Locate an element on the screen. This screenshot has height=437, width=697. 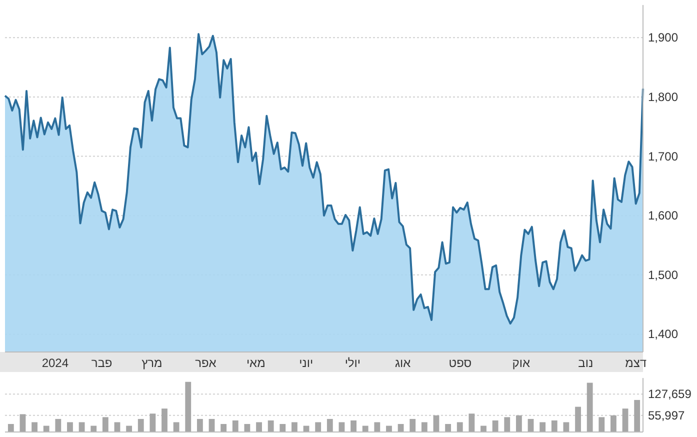
x-tick-label: יוני is located at coordinates (306, 363).